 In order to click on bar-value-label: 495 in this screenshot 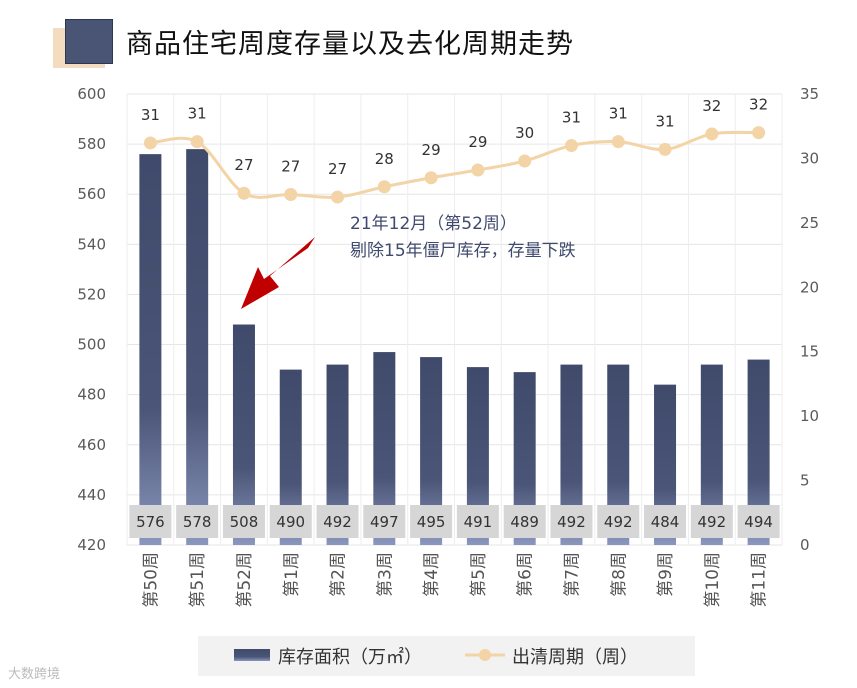, I will do `click(431, 522)`.